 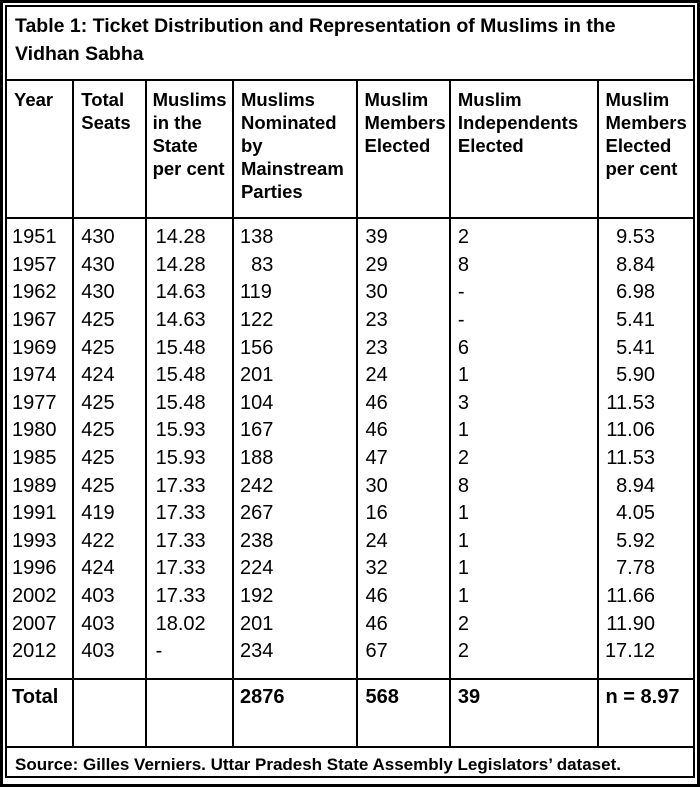 I want to click on column-header-independents-elected: Muslim Independents Elected, so click(x=523, y=149).